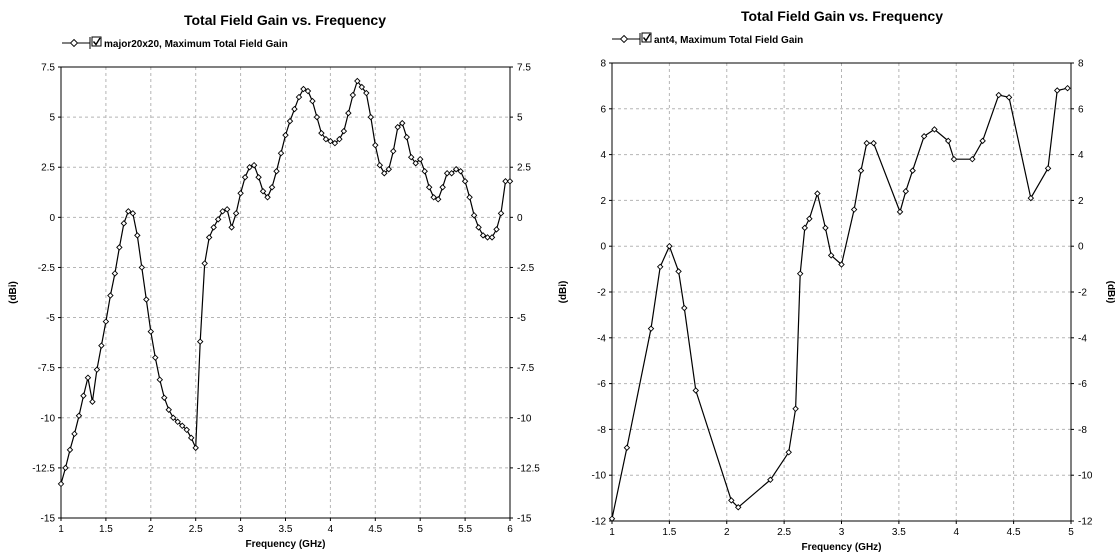  What do you see at coordinates (420, 529) in the screenshot?
I see `x-tick-label: 5` at bounding box center [420, 529].